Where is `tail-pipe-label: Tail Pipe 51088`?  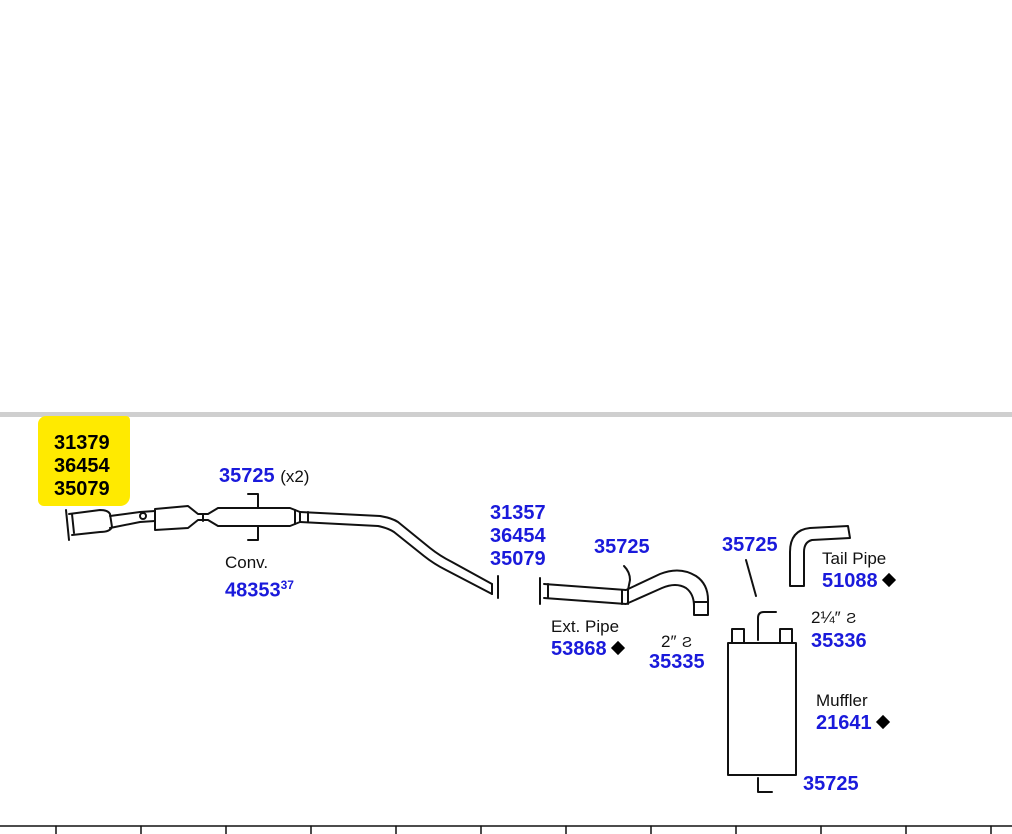 tail-pipe-label: Tail Pipe 51088 is located at coordinates (859, 570).